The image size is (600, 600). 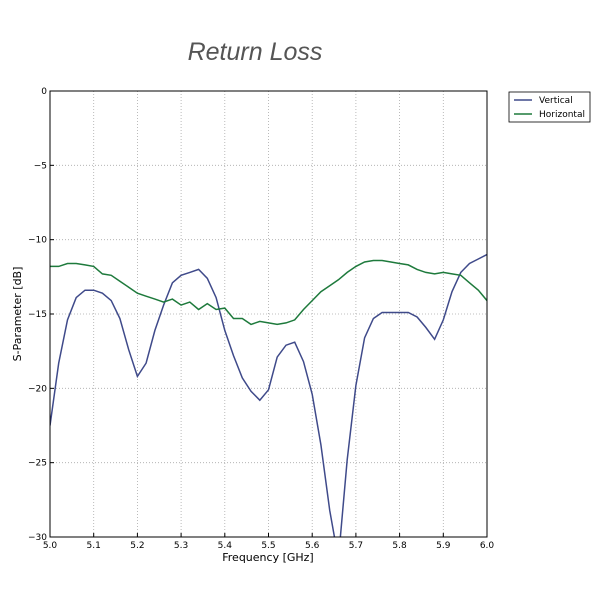 What do you see at coordinates (37, 389) in the screenshot?
I see `y-tick-label: −20` at bounding box center [37, 389].